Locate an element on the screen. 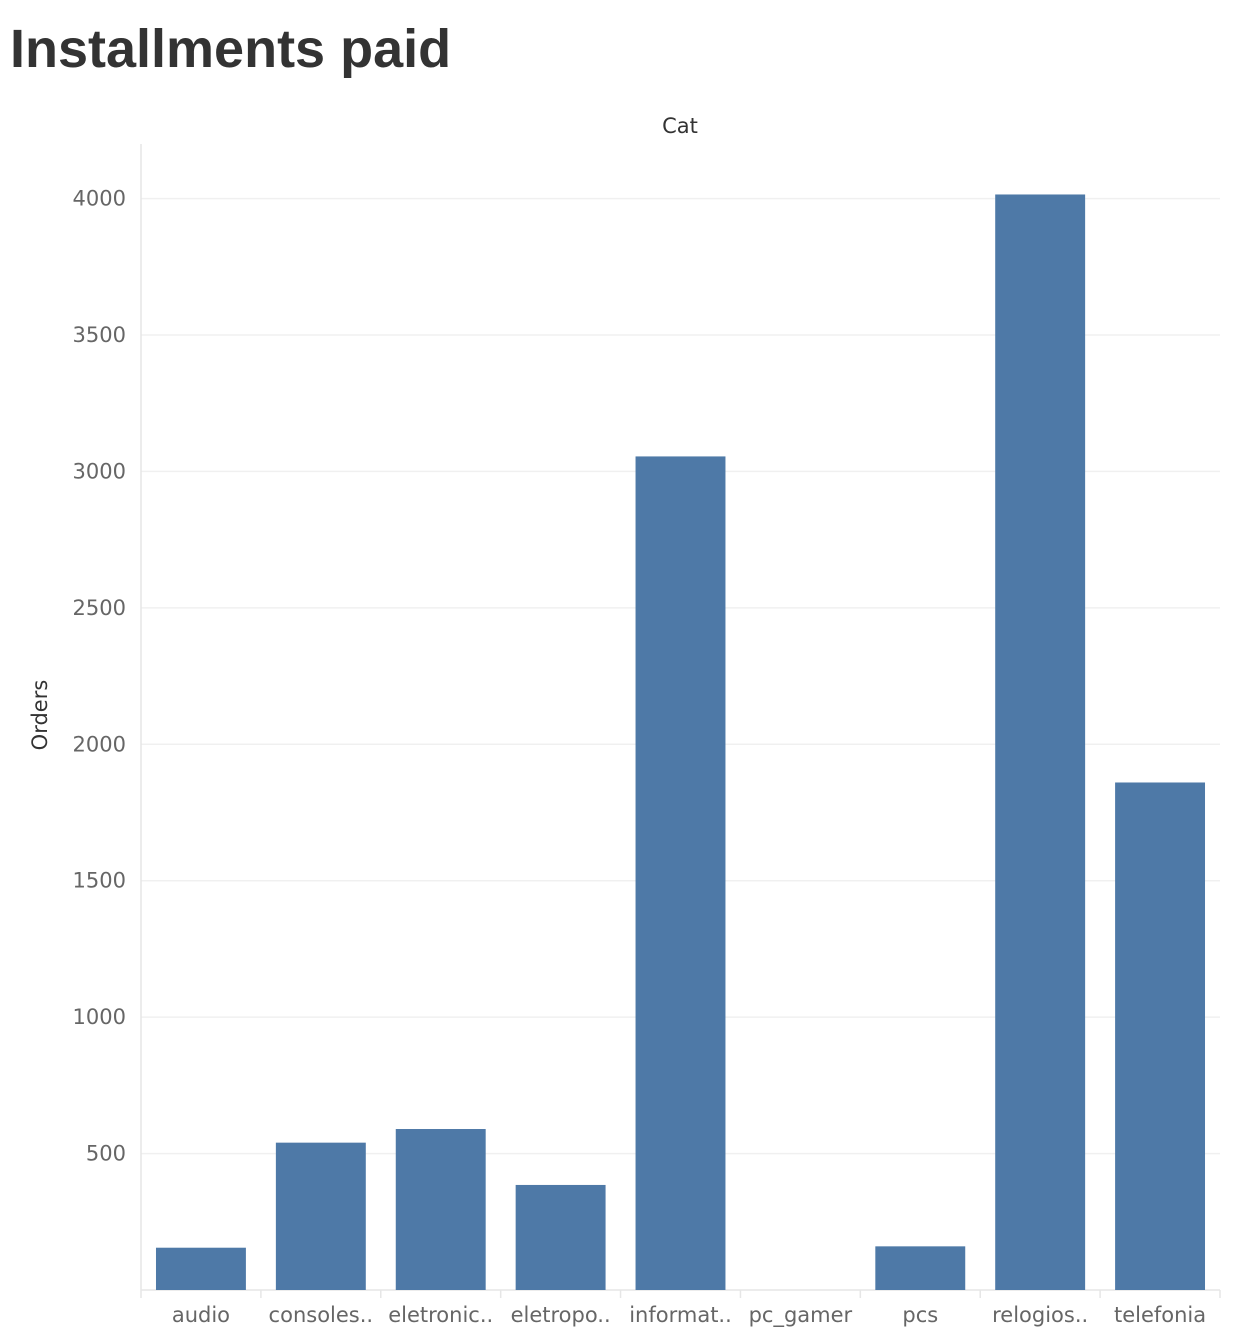 Image resolution: width=1238 pixels, height=1342 pixels. x-tick-label: pcs is located at coordinates (920, 1315).